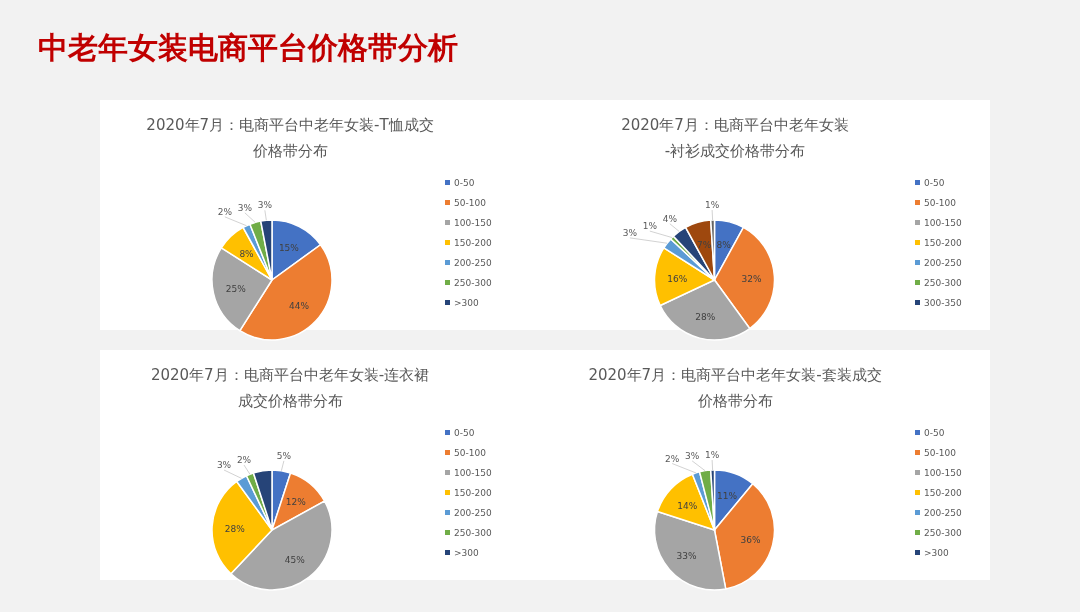  I want to click on chart-title: 2020年7月：电商平台中老年女装-T恤成交价格带分布, so click(290, 138).